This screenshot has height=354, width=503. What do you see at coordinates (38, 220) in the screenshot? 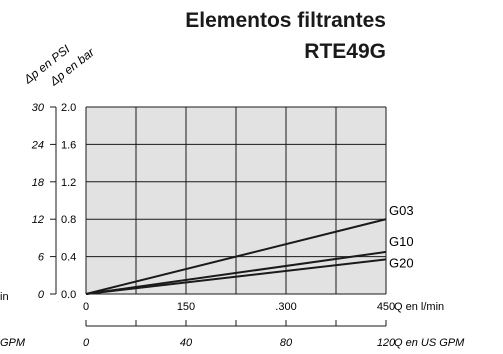
I see `y-secondary-tick-label: 12` at bounding box center [38, 220].